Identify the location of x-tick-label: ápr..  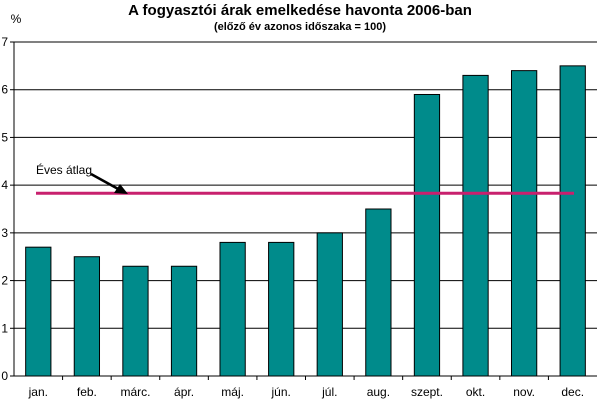
(184, 392).